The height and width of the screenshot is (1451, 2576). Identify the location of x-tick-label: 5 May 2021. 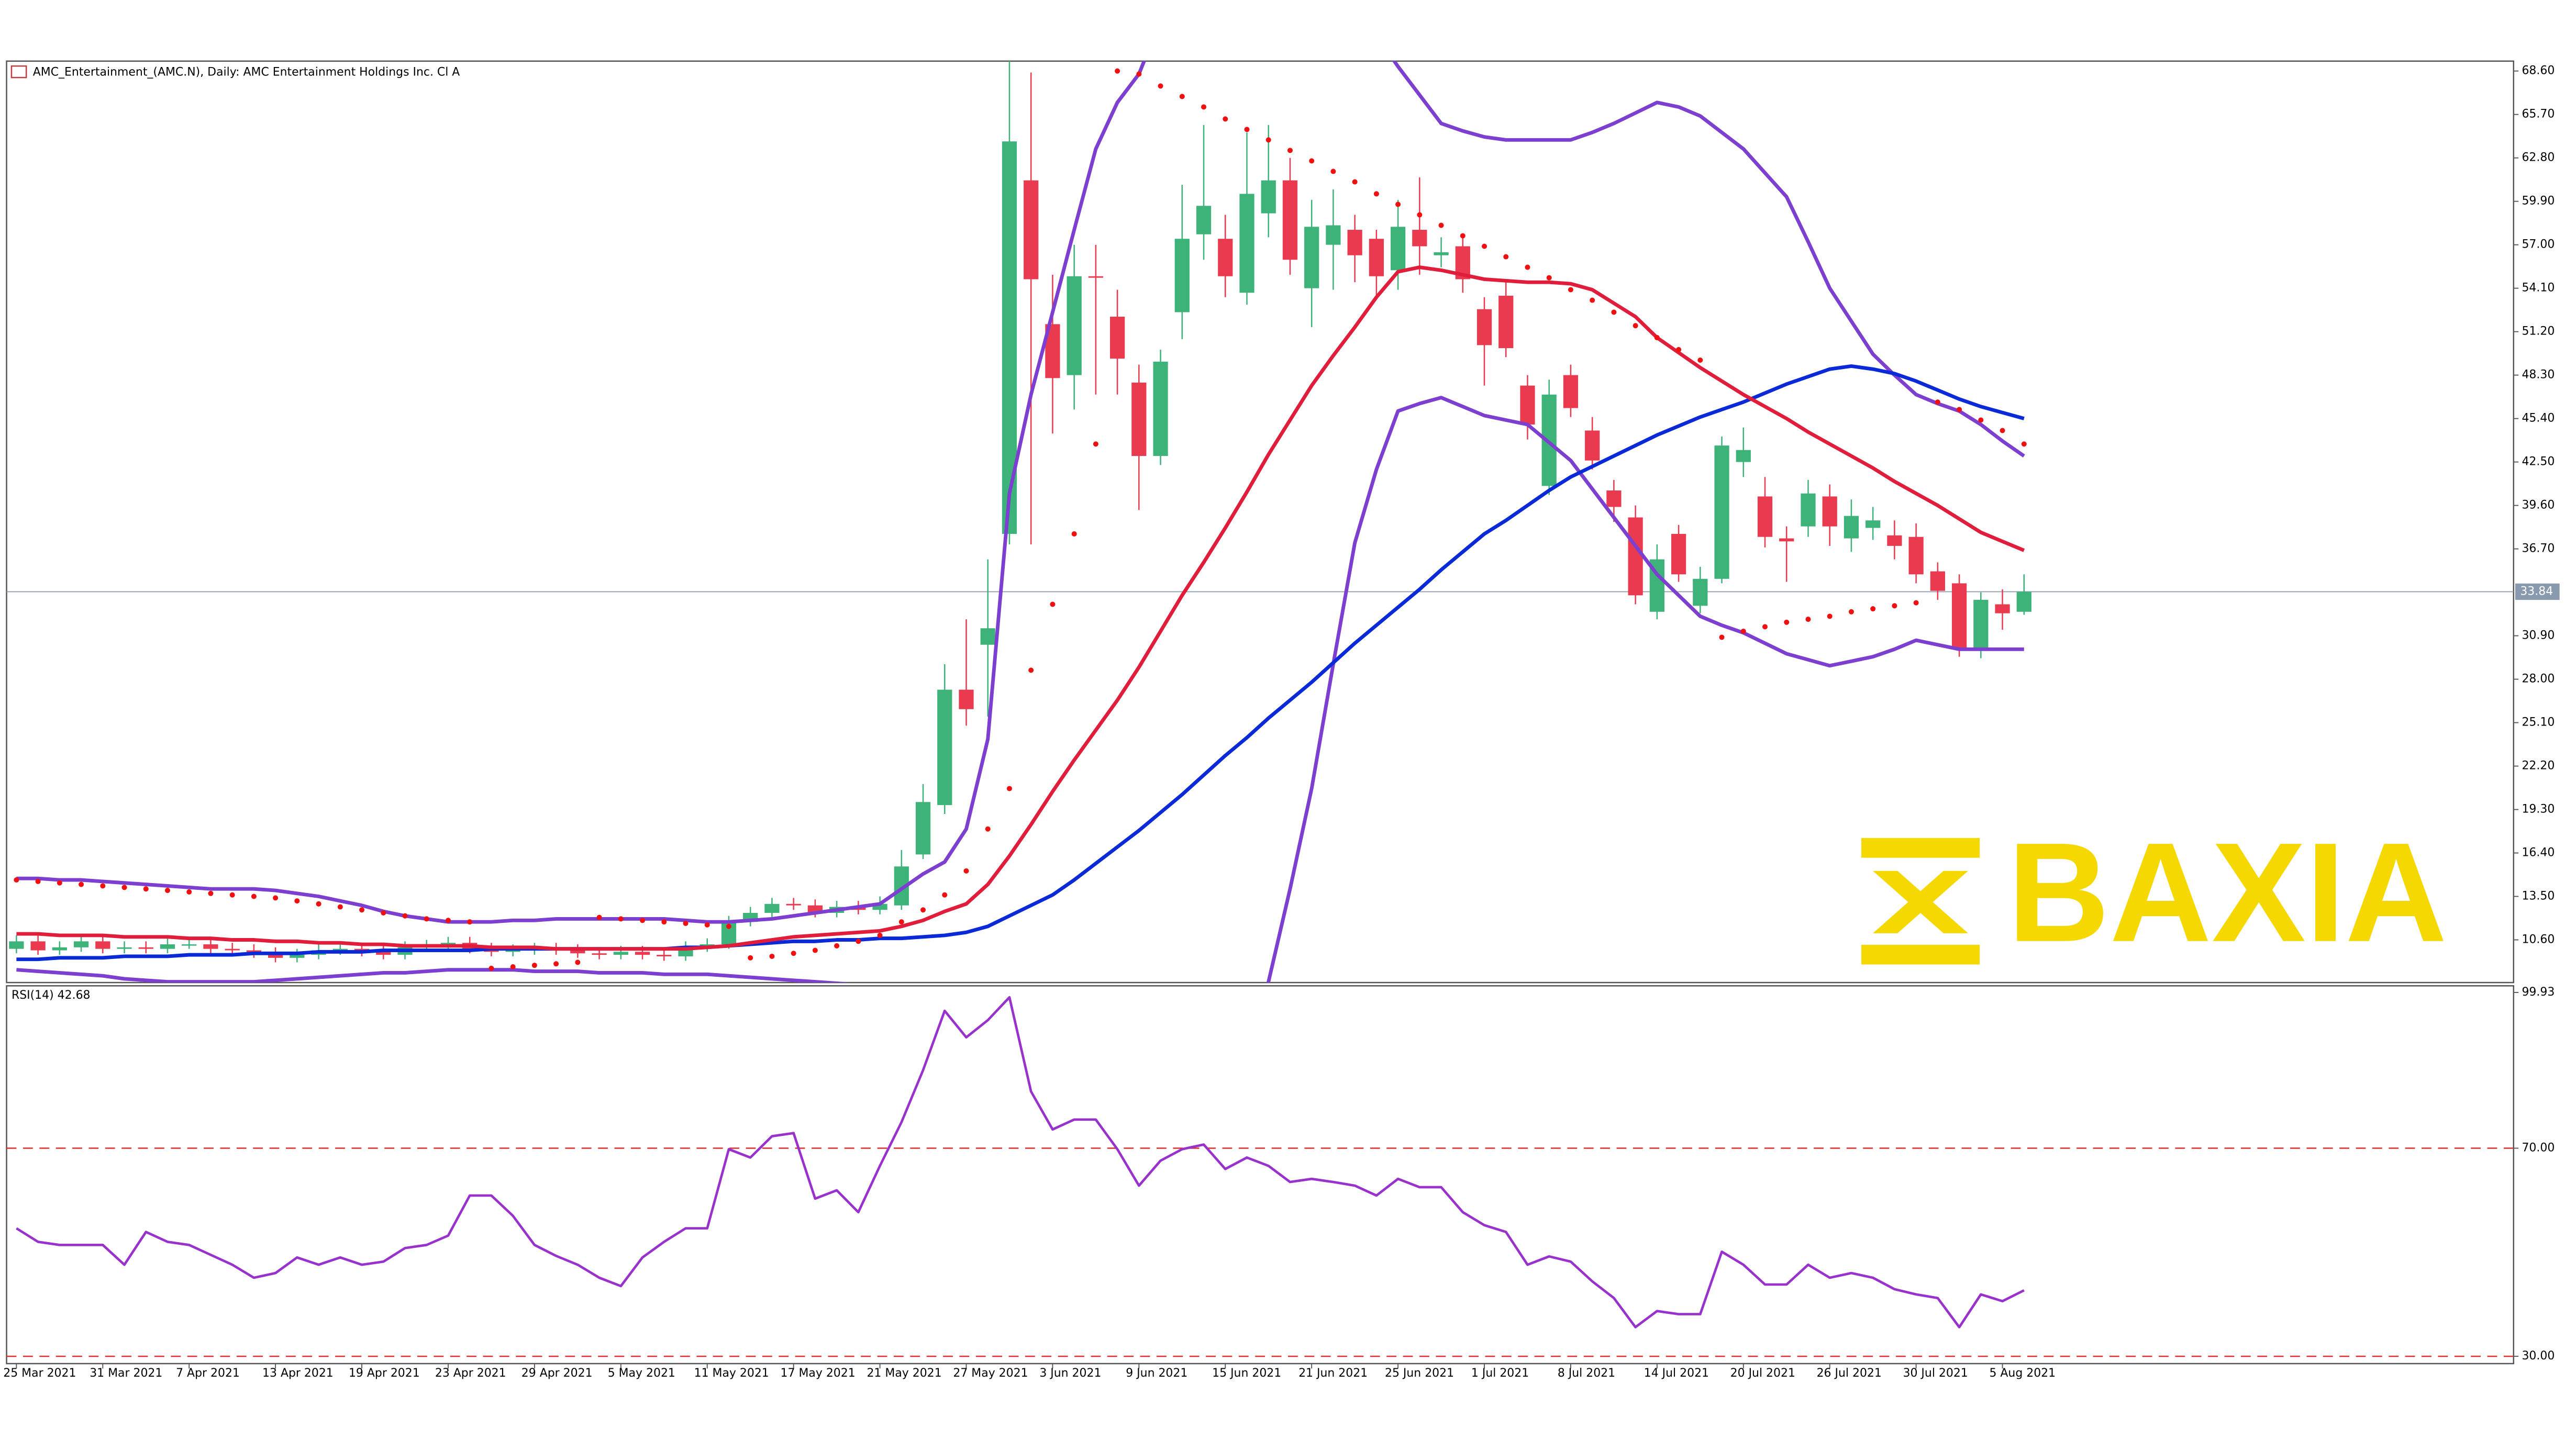
(642, 1374).